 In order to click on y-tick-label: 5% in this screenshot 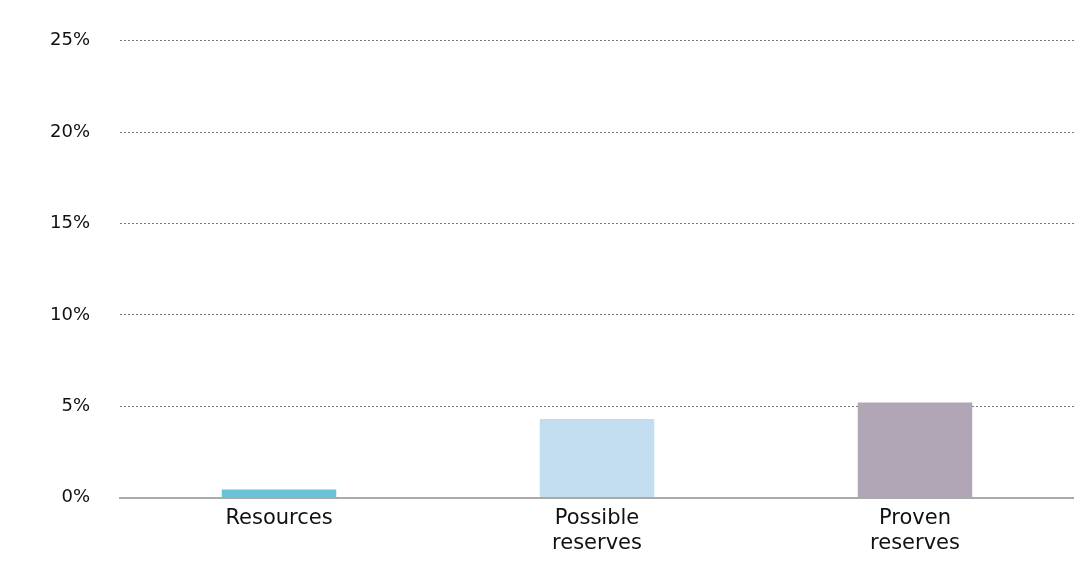, I will do `click(76, 404)`.